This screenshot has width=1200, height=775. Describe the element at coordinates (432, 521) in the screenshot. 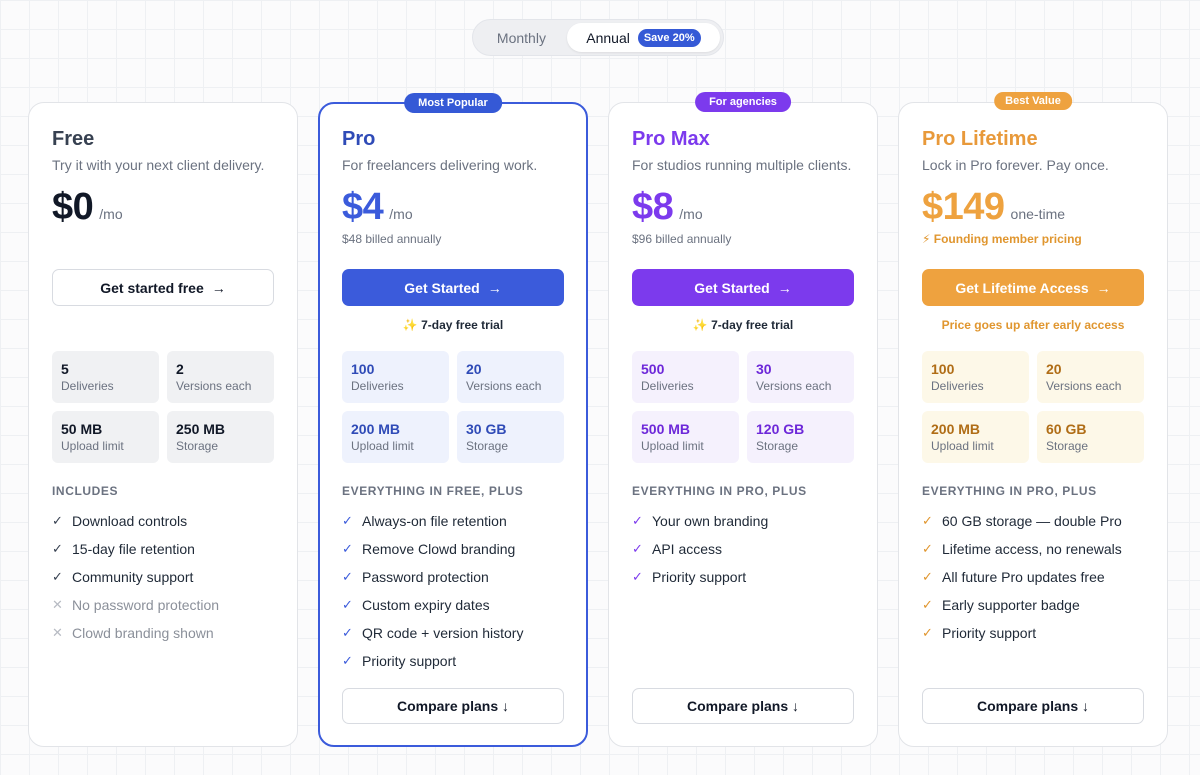

I see `feature-item: ✓ Always-on file retention` at that location.